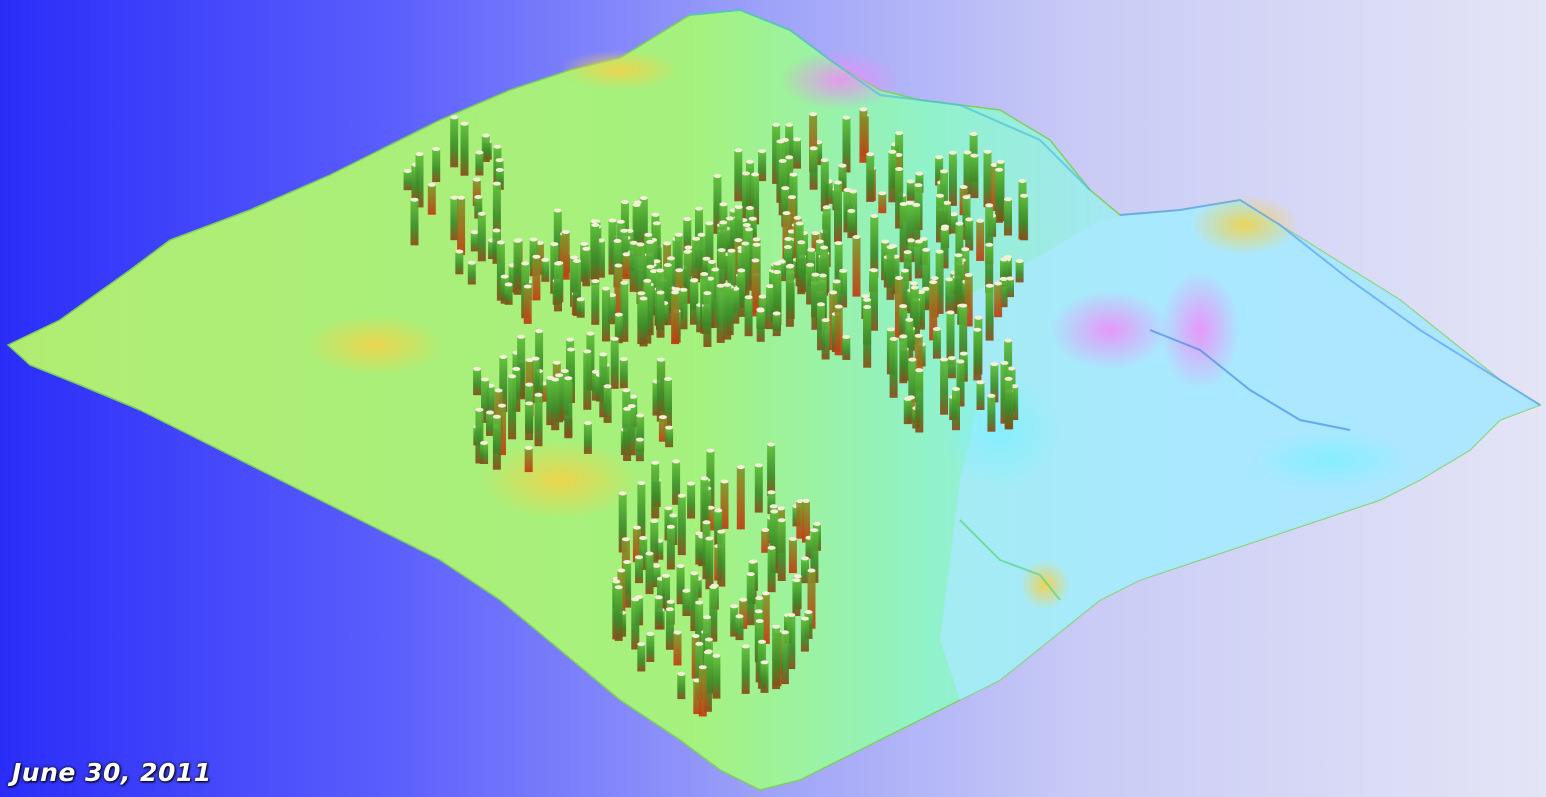 Image resolution: width=1546 pixels, height=797 pixels. I want to click on hill-magenta-top, so click(840, 80).